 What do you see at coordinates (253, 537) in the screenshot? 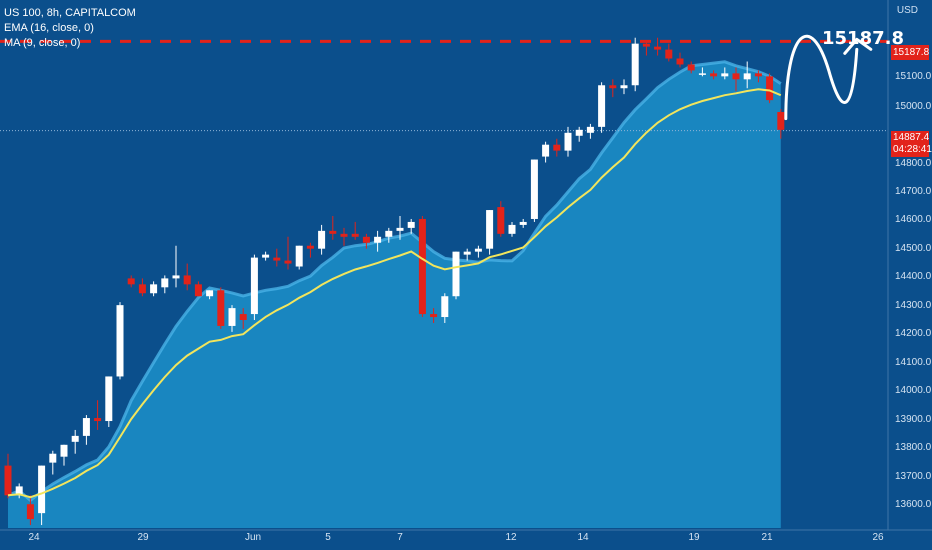
I see `x-tick-label: Jun` at bounding box center [253, 537].